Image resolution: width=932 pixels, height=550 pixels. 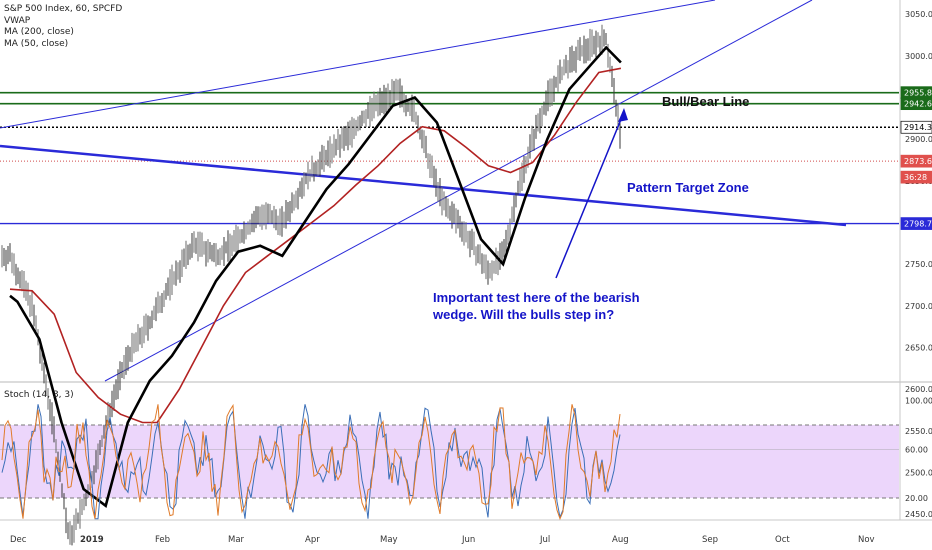 What do you see at coordinates (623, 115) in the screenshot?
I see `annotation-arrow-head` at bounding box center [623, 115].